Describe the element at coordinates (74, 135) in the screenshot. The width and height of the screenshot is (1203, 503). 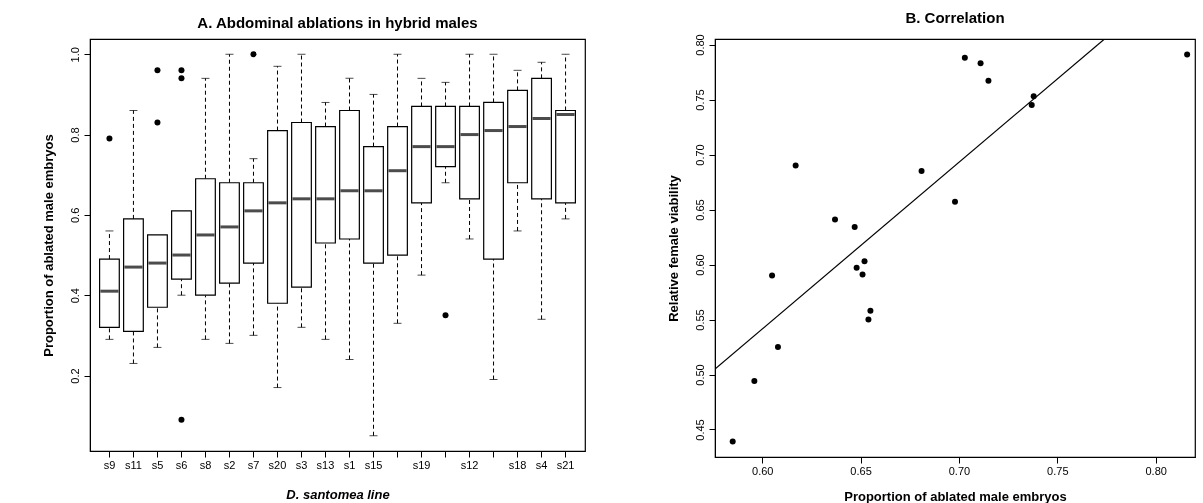
I see `y-tick-label: 0.8` at that location.